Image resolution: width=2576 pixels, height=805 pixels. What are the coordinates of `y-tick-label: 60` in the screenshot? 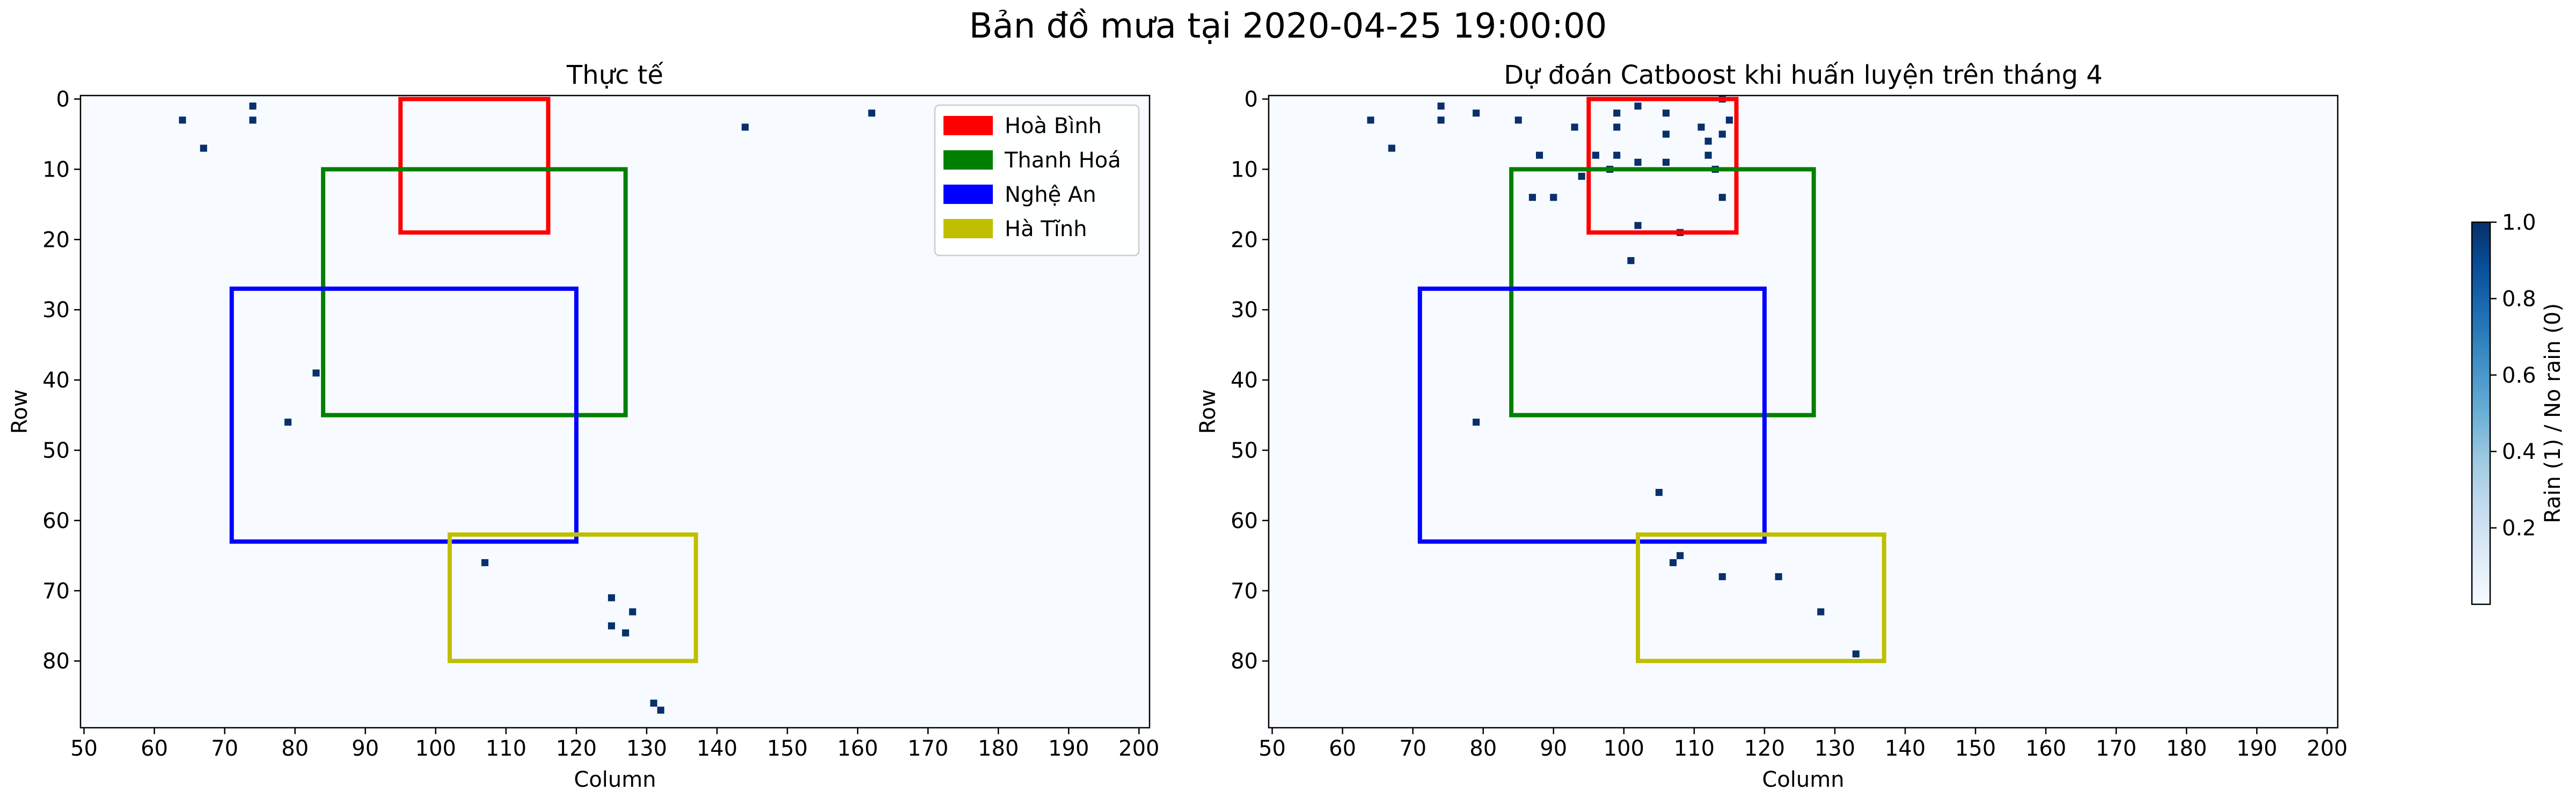 It's located at (1244, 521).